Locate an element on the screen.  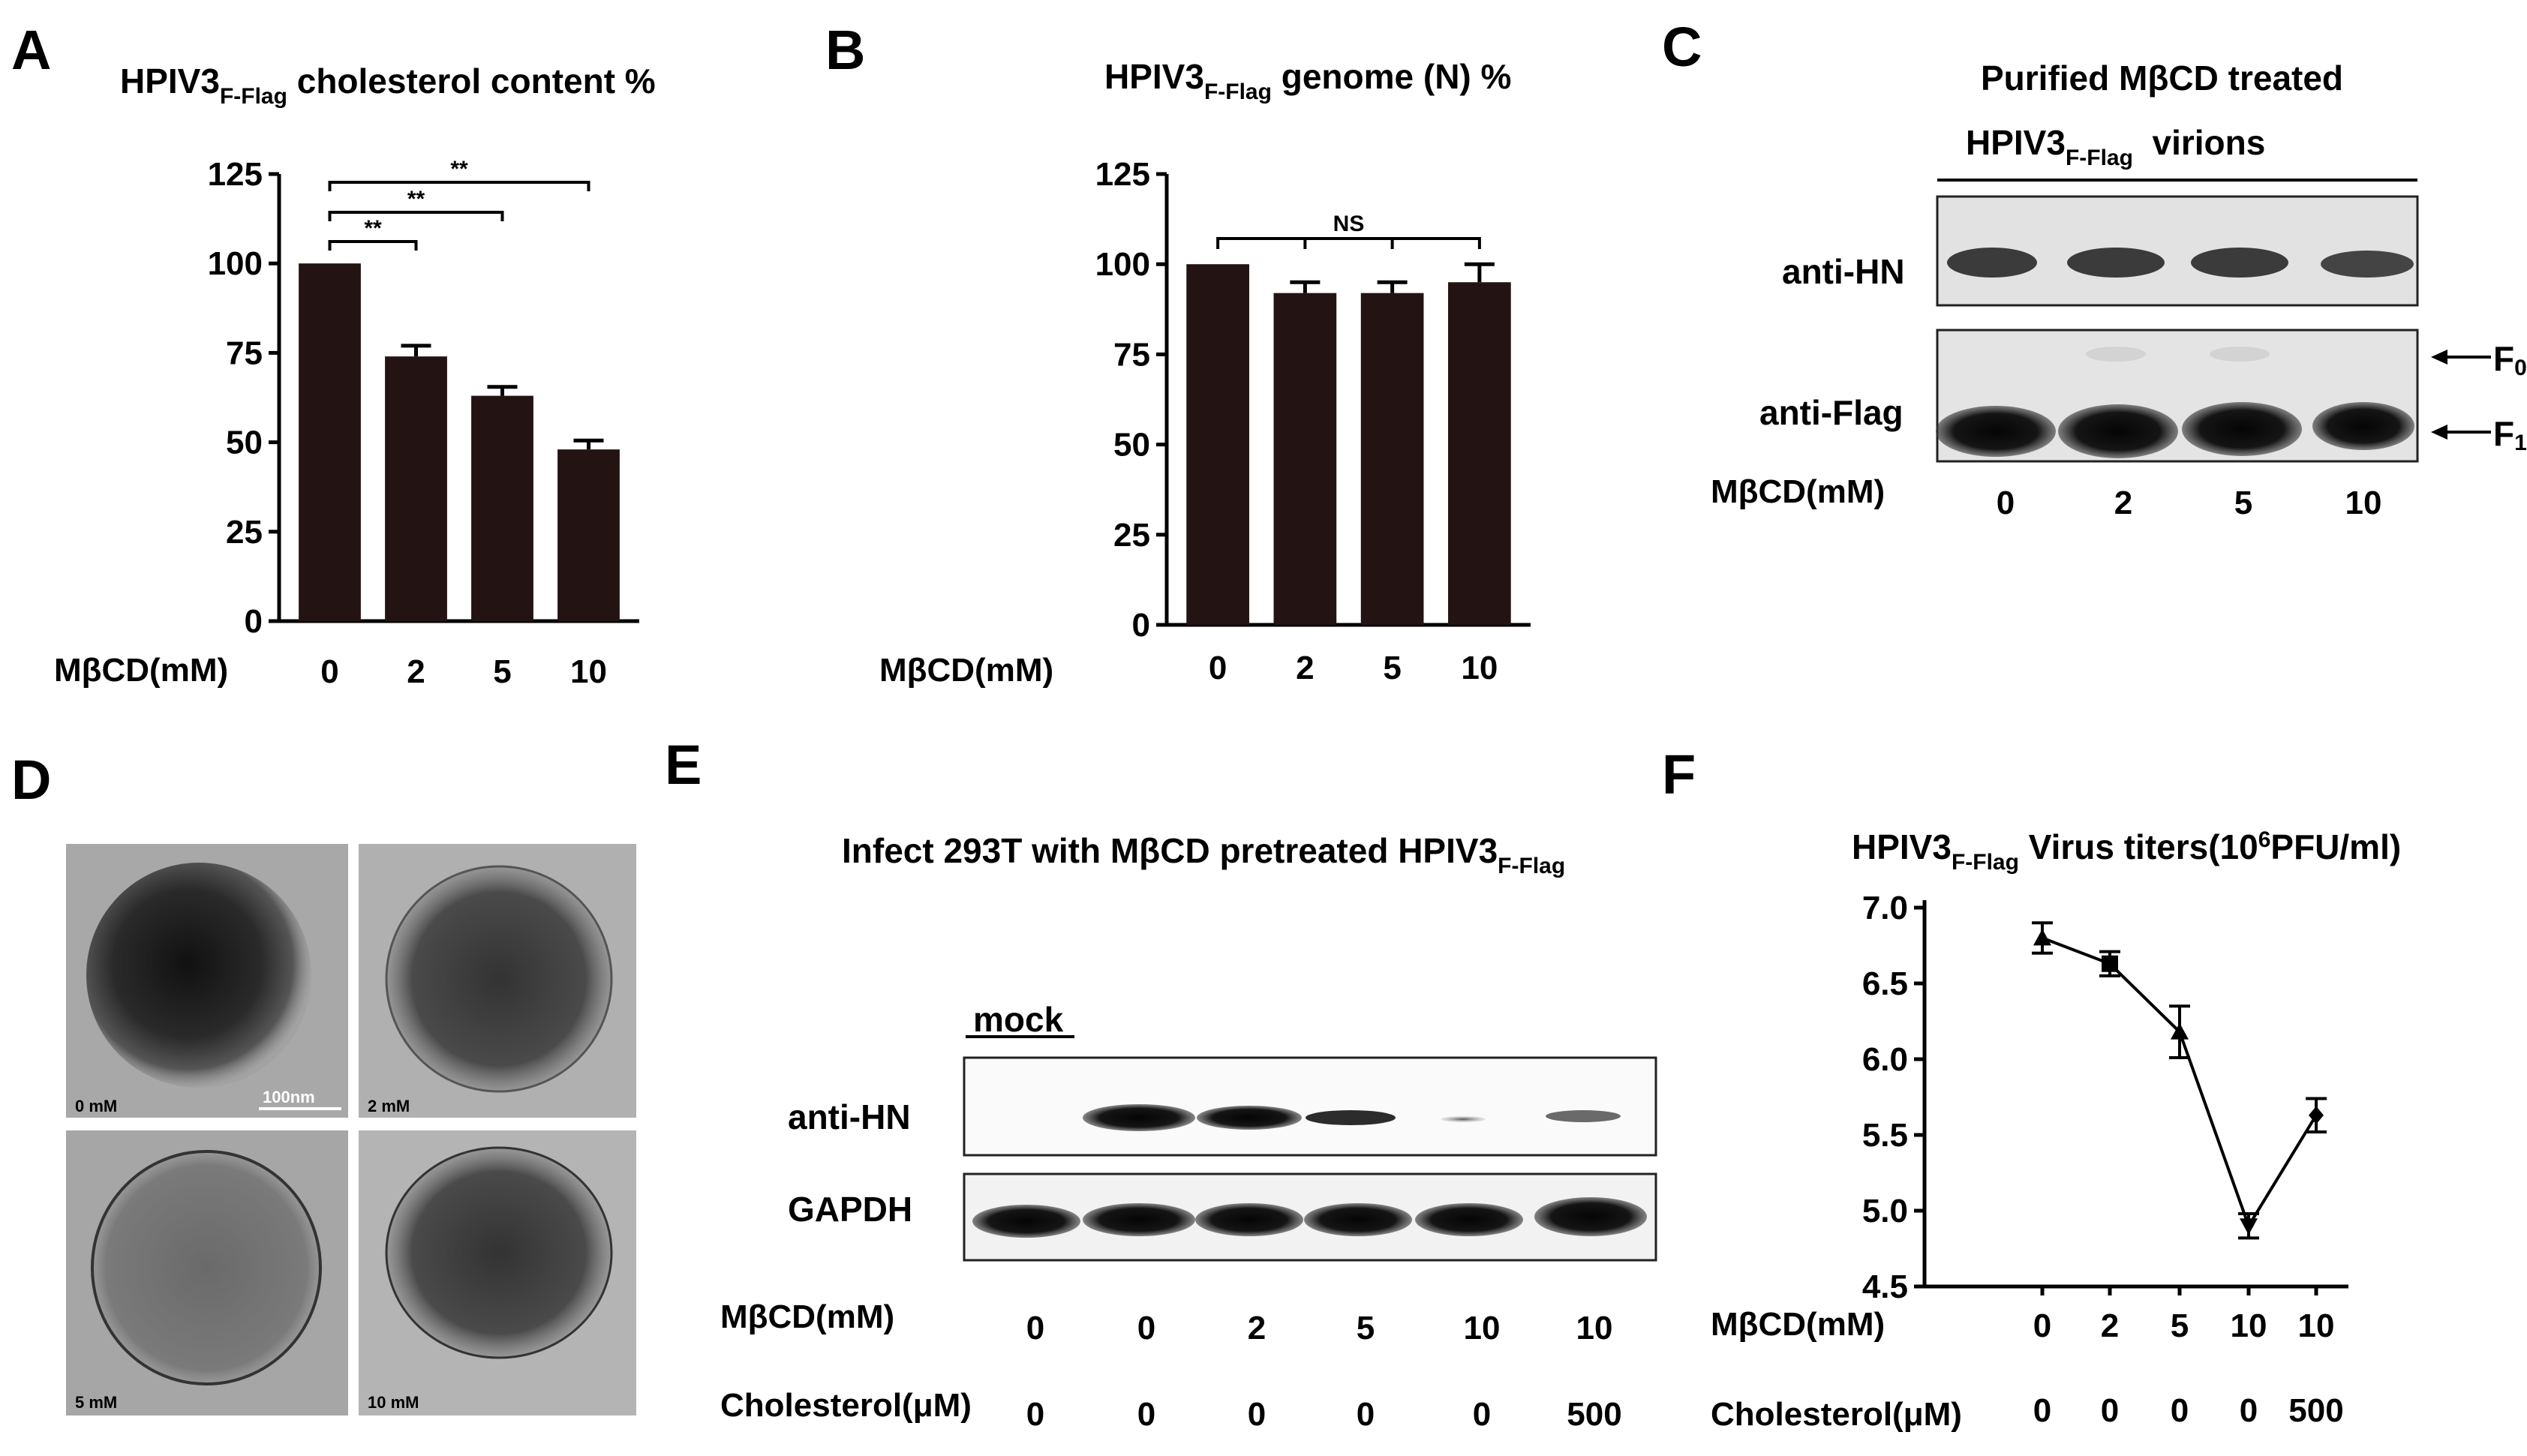
panel-a-letter: A is located at coordinates (31, 50).